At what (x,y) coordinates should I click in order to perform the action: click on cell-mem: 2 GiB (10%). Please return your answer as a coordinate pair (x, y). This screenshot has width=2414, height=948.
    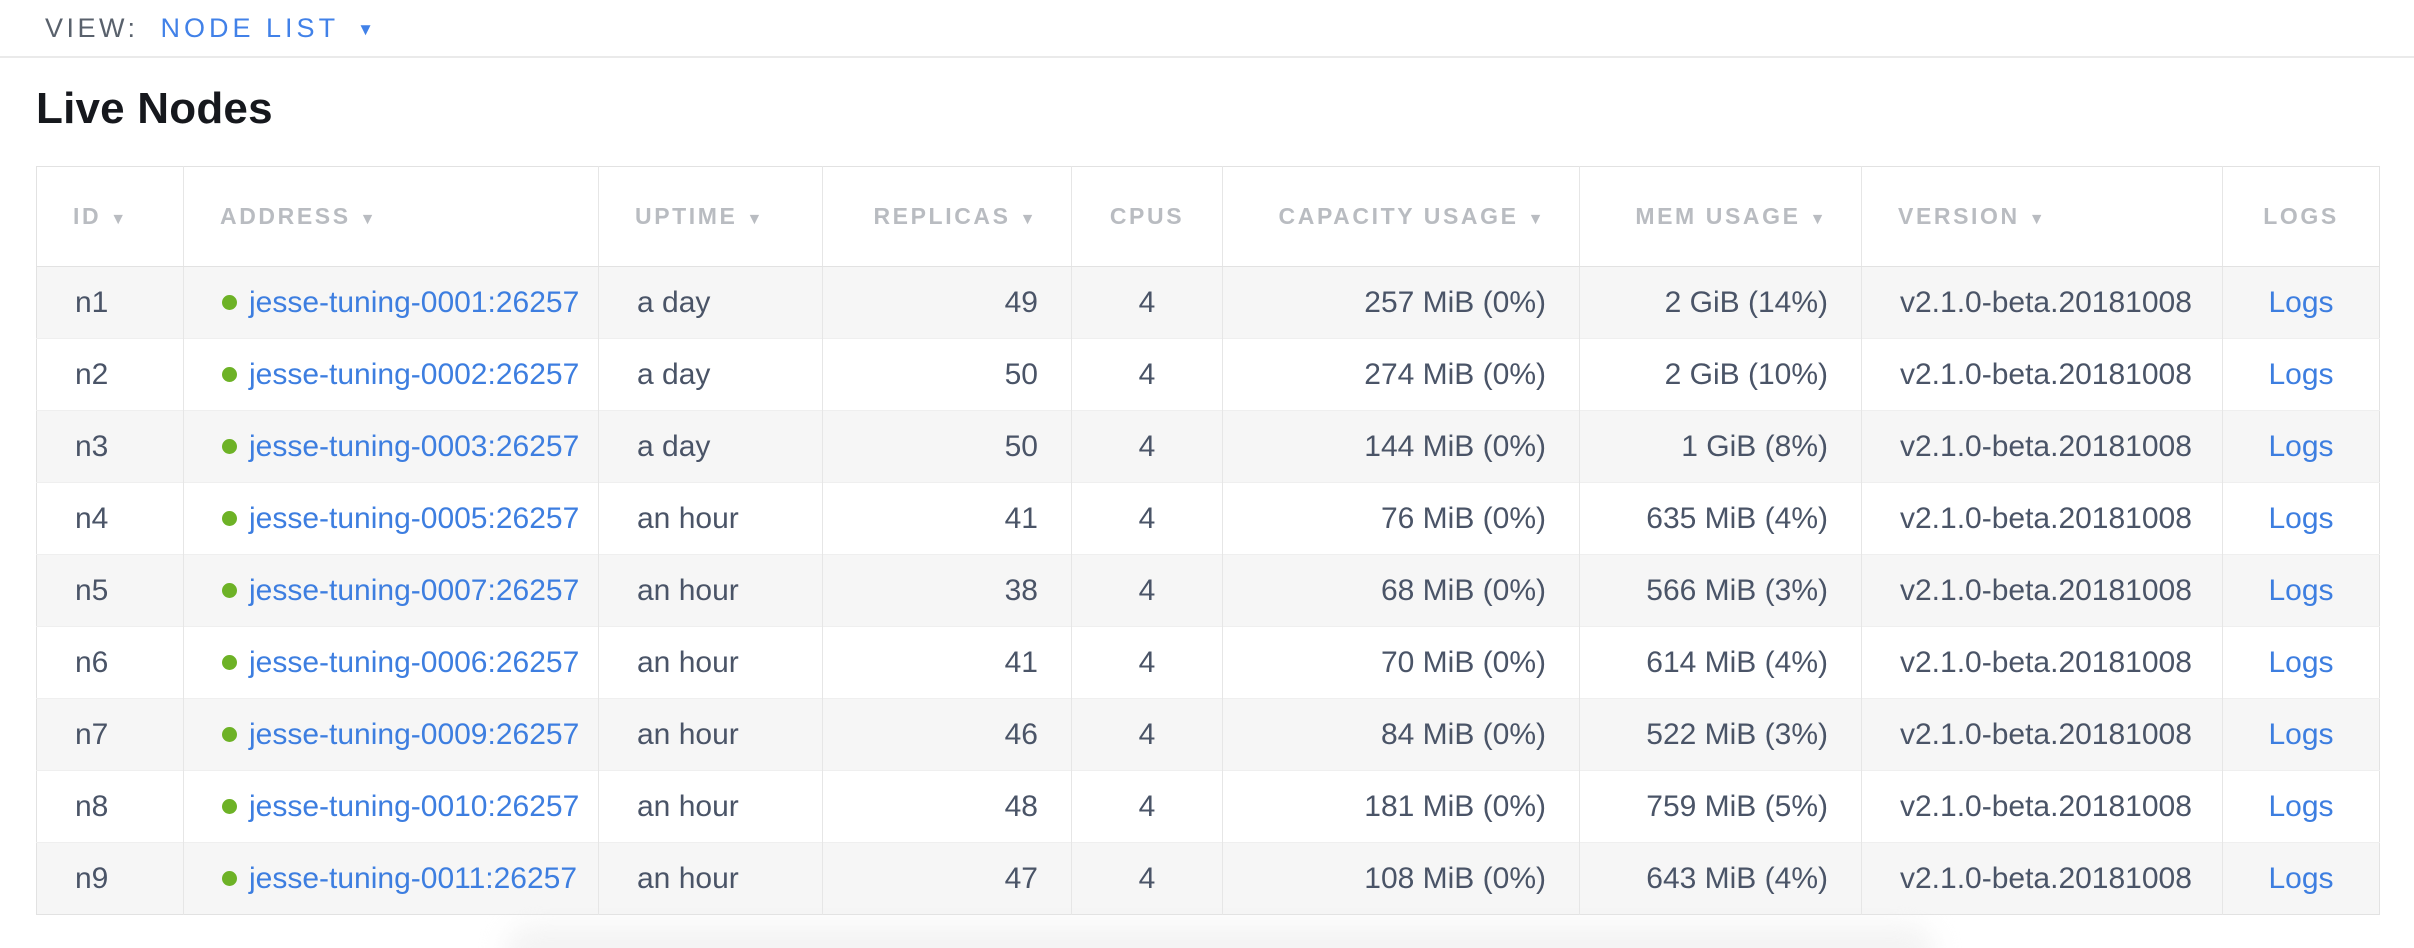
    Looking at the image, I should click on (1720, 374).